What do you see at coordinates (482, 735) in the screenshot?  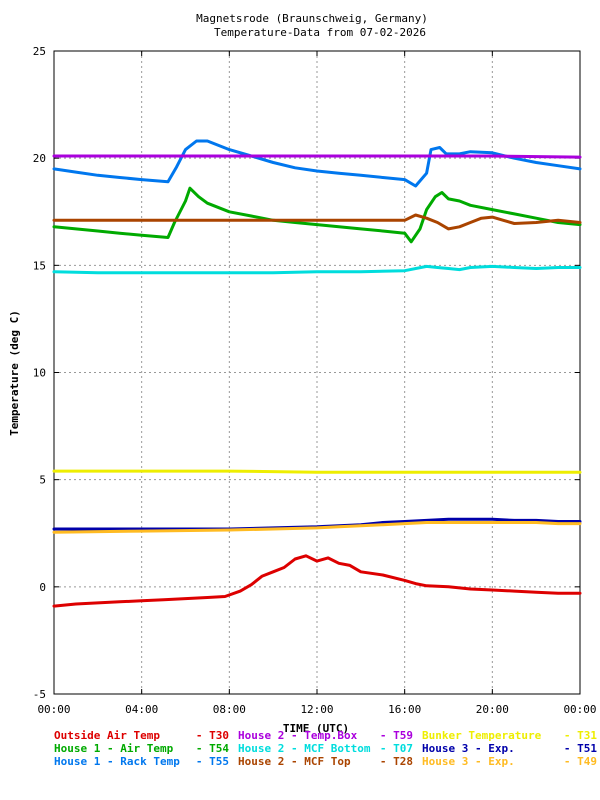 I see `legend-name: Bunker Temperature` at bounding box center [482, 735].